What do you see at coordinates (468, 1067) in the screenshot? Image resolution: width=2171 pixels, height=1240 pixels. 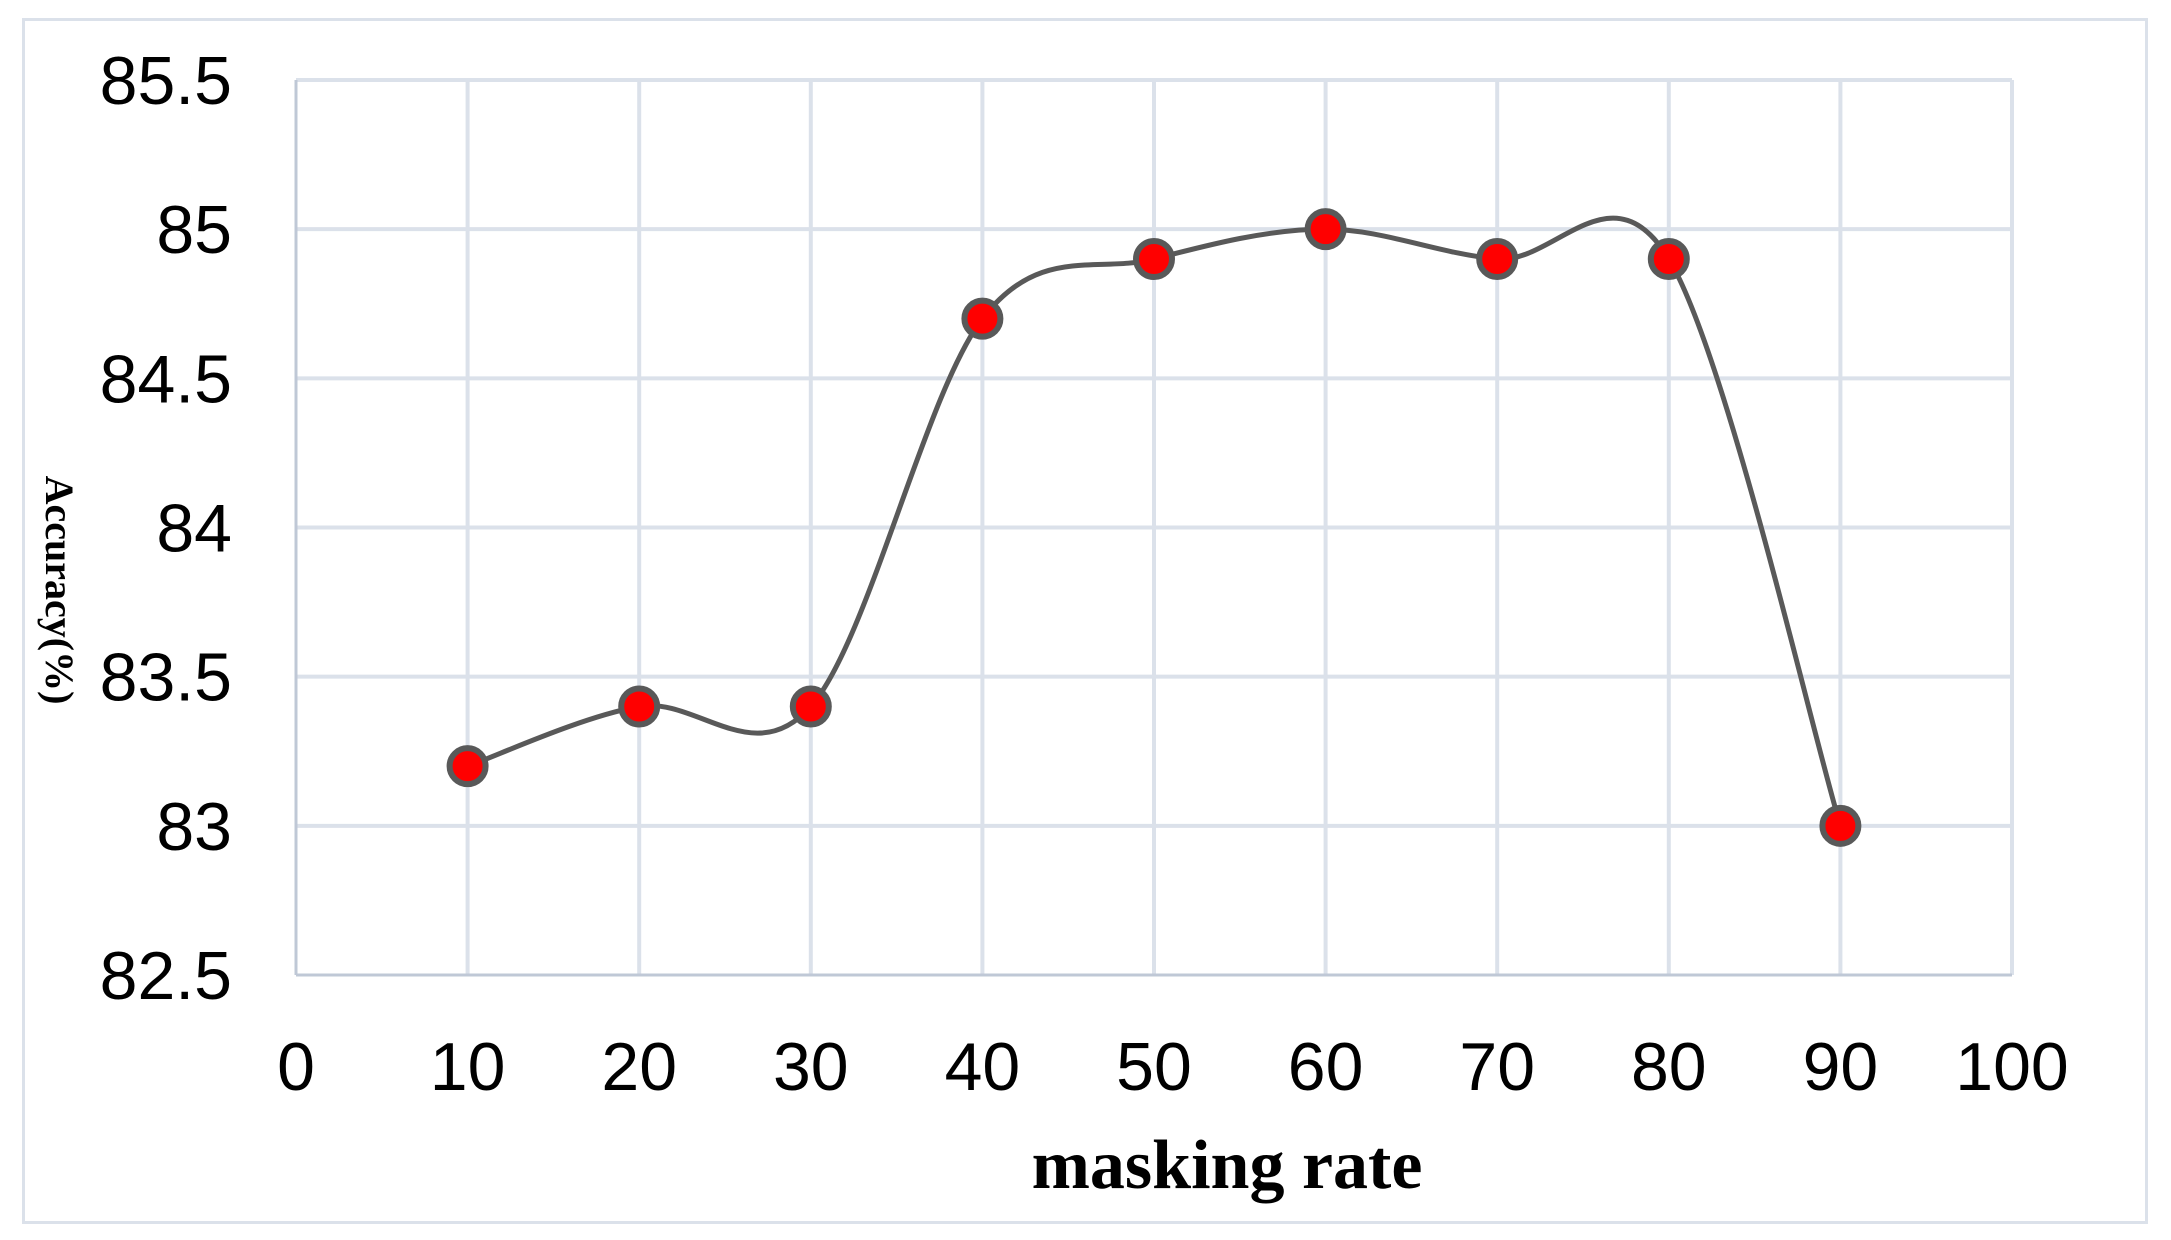 I see `x-tick-label: 10` at bounding box center [468, 1067].